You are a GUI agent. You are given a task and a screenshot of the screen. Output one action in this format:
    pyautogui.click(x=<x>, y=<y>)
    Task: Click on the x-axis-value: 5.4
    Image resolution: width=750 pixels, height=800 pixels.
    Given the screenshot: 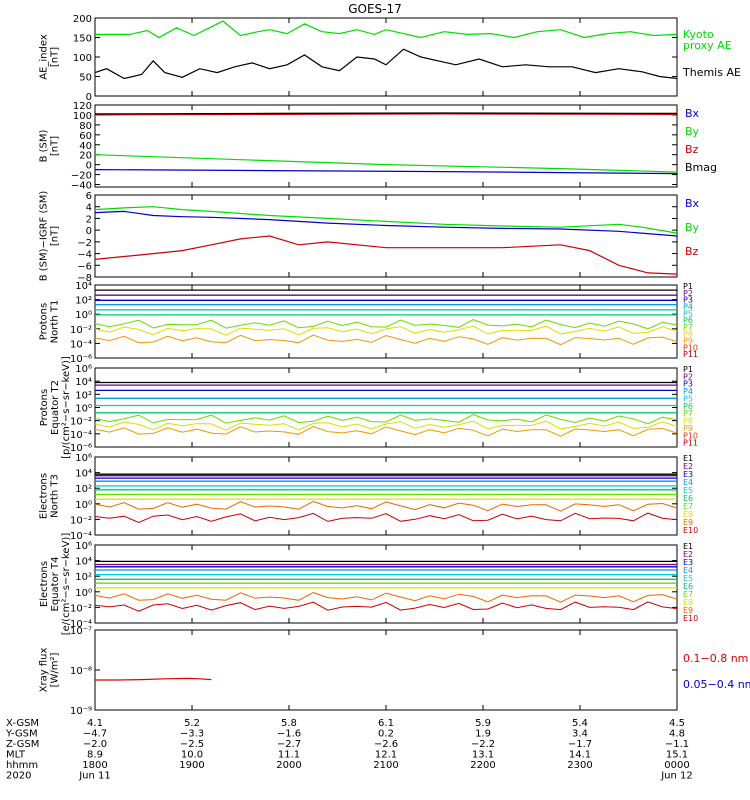 What is the action you would take?
    pyautogui.click(x=580, y=723)
    